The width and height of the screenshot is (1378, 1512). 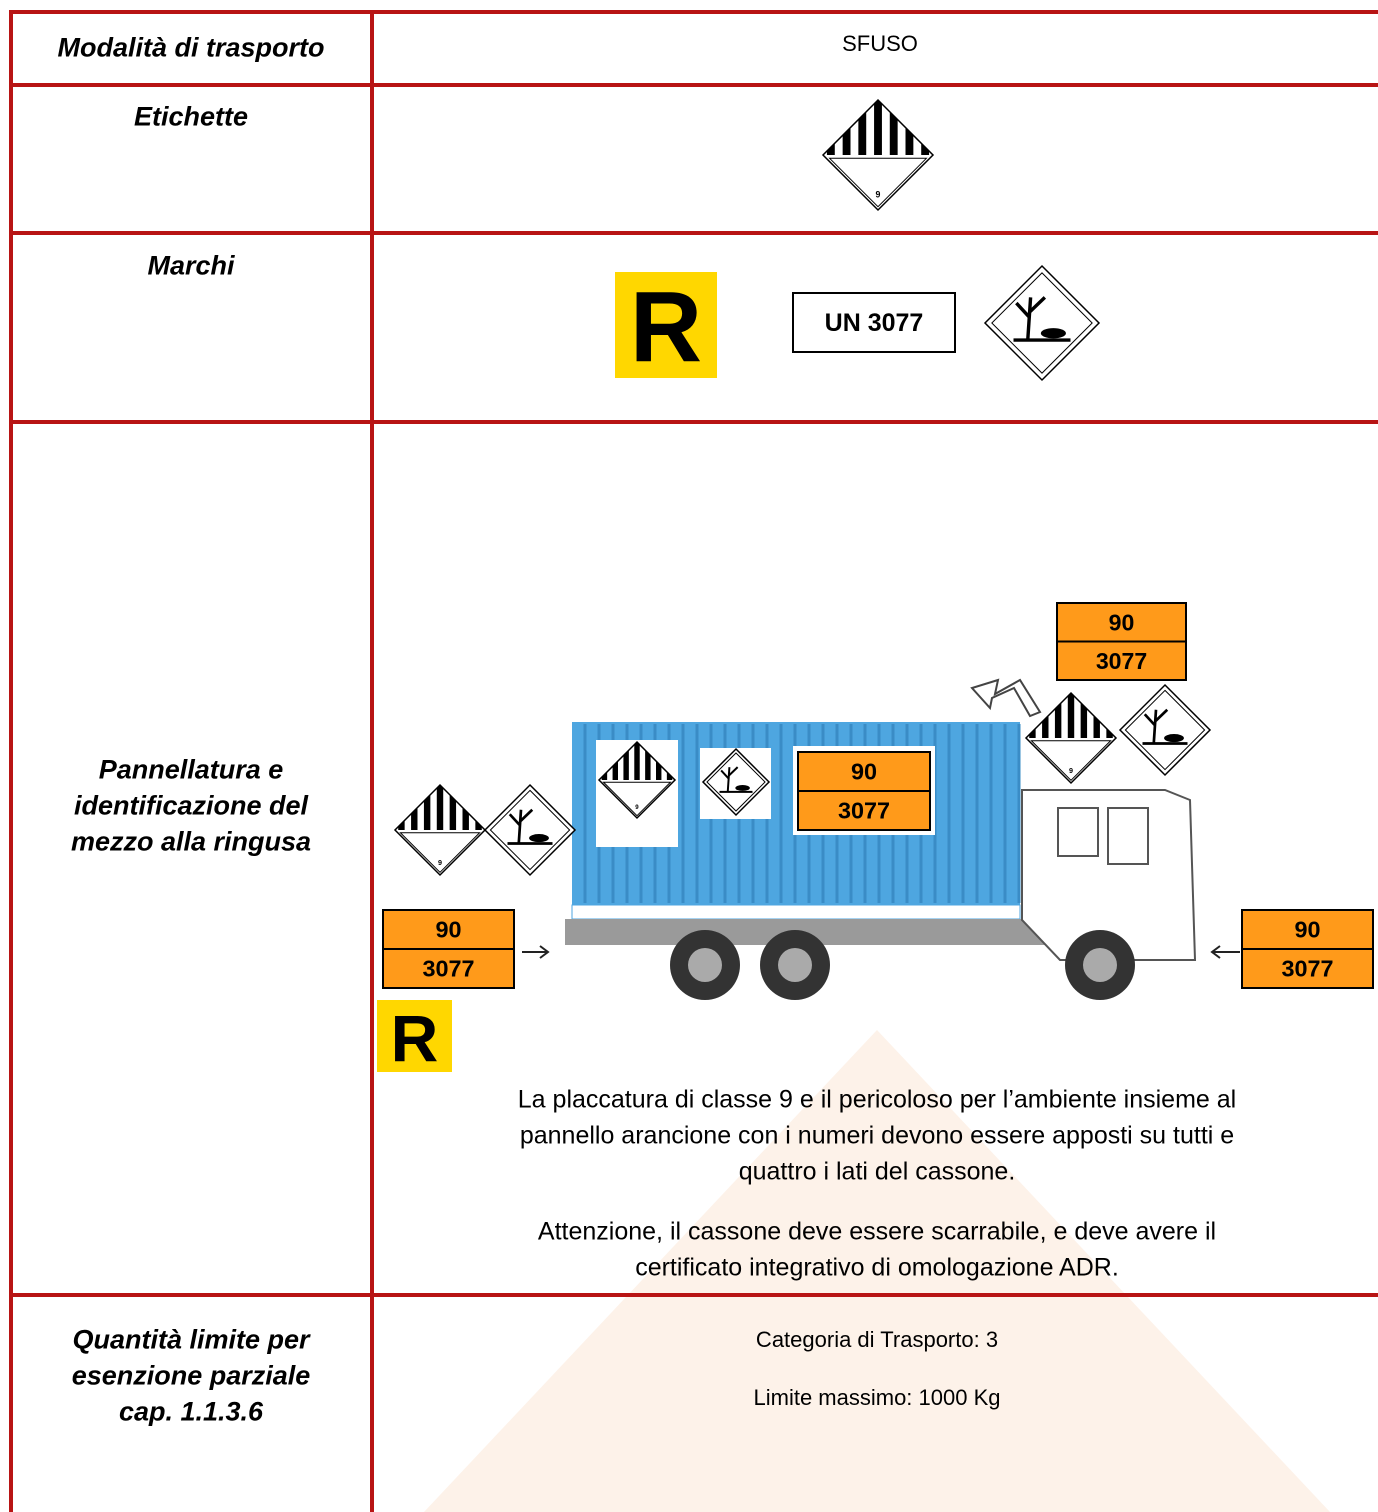 What do you see at coordinates (877, 1339) in the screenshot?
I see `quantity-line: Categoria di Trasporto: 3` at bounding box center [877, 1339].